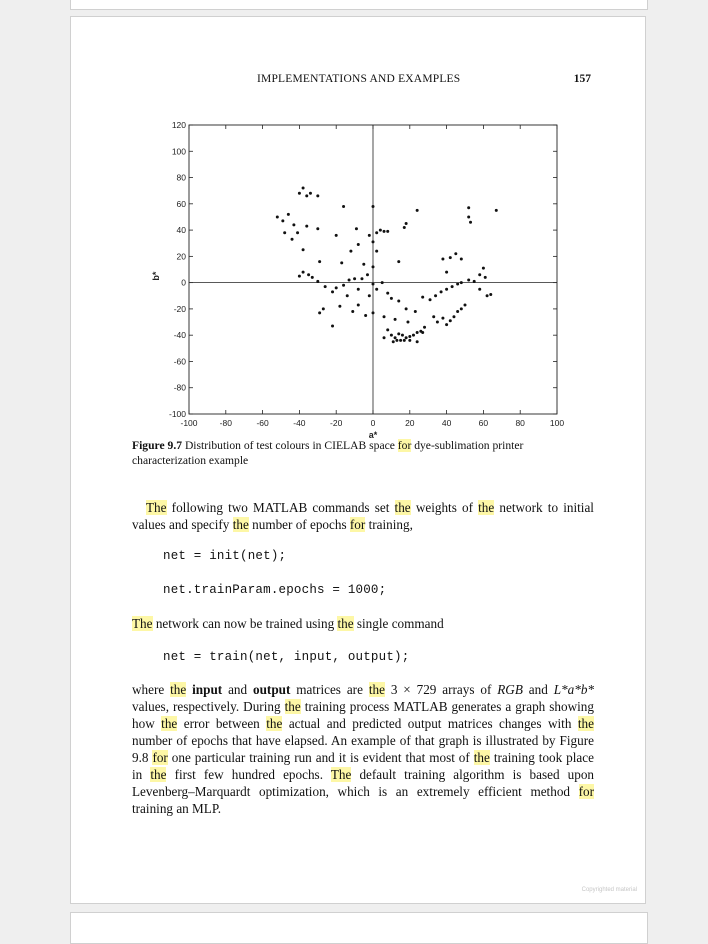 This screenshot has width=708, height=944. I want to click on y-axis-label: b*, so click(156, 275).